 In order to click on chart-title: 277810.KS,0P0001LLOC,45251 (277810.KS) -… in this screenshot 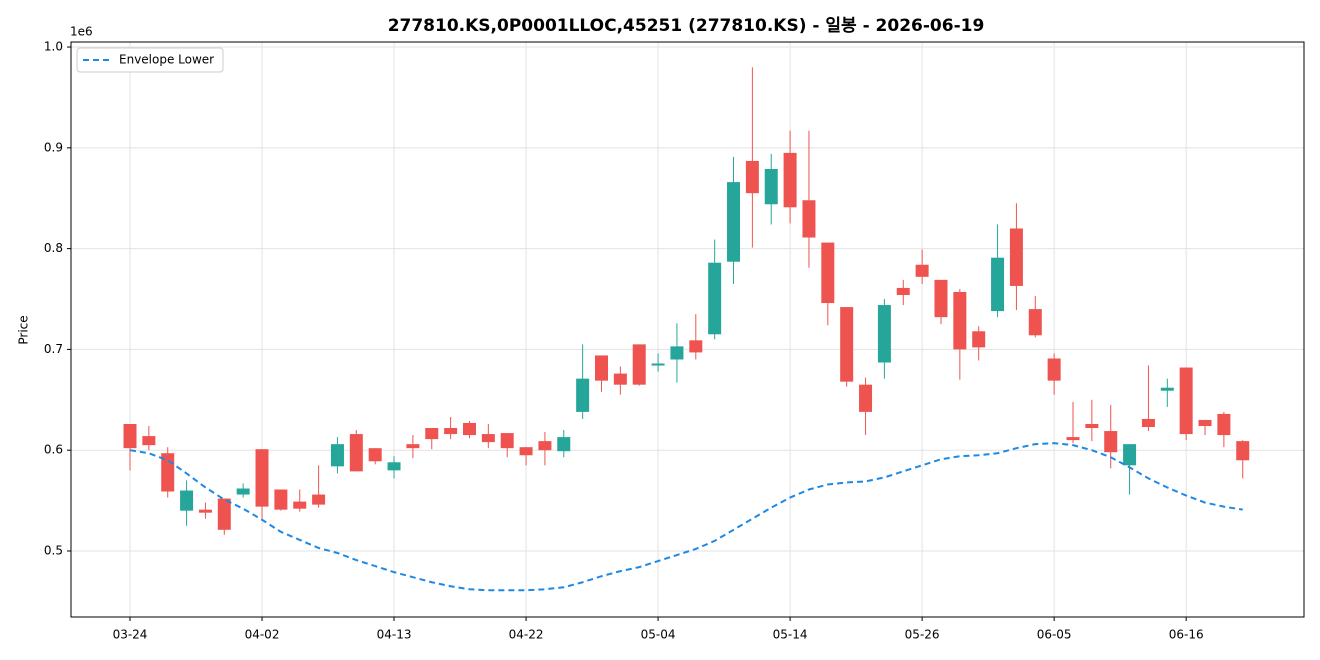, I will do `click(686, 26)`.